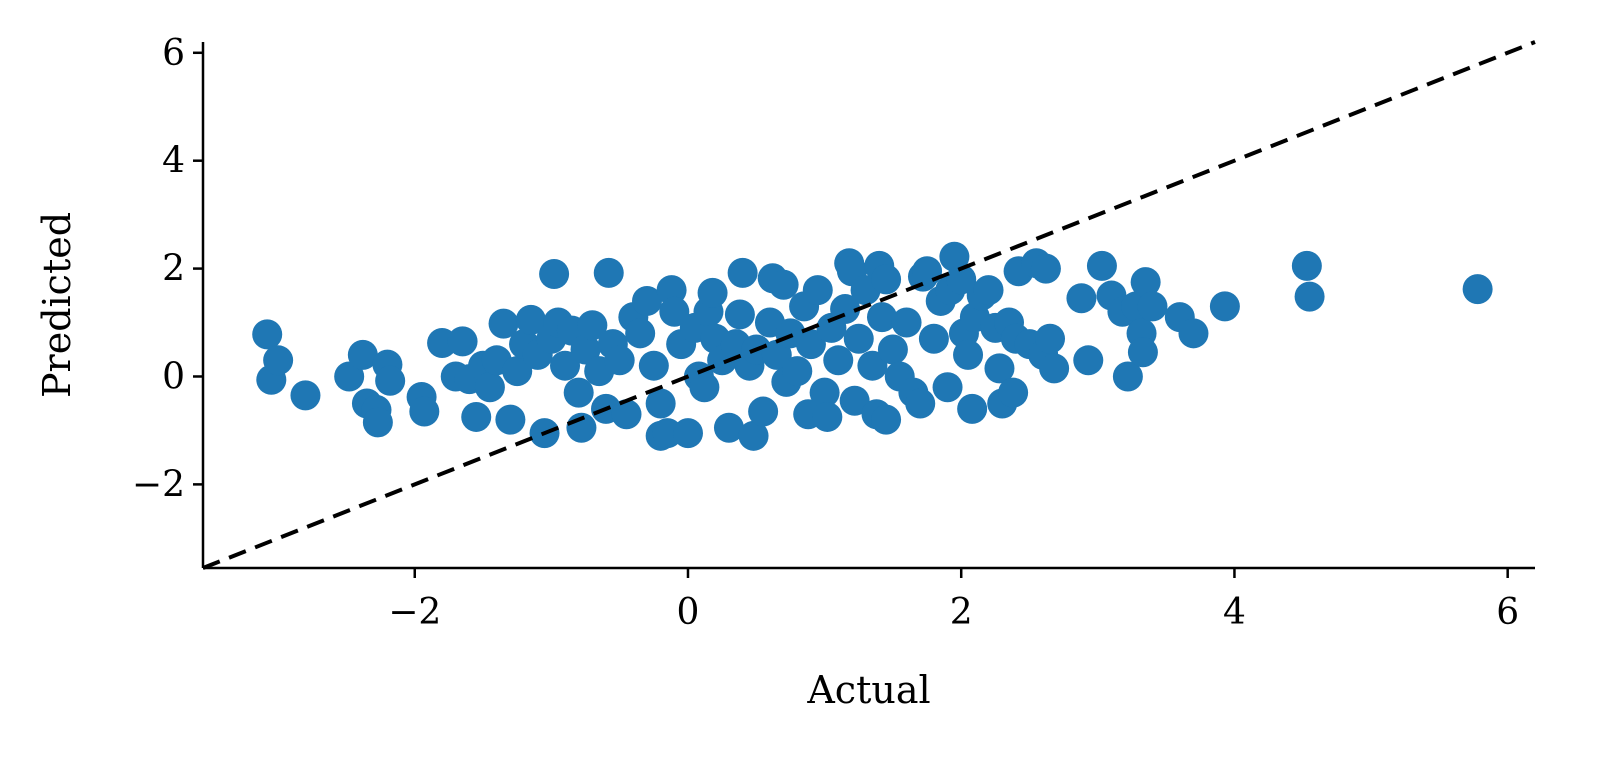 This screenshot has height=763, width=1598. Describe the element at coordinates (173, 53) in the screenshot. I see `y-tick-label: 6` at that location.